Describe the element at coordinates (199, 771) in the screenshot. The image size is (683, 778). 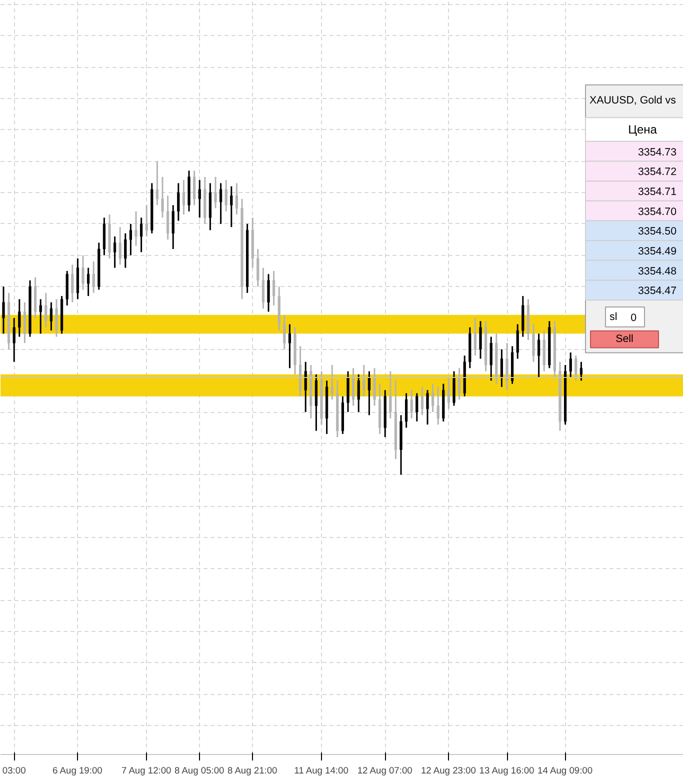
I see `x-tick-label: 8 Aug 05:00` at that location.